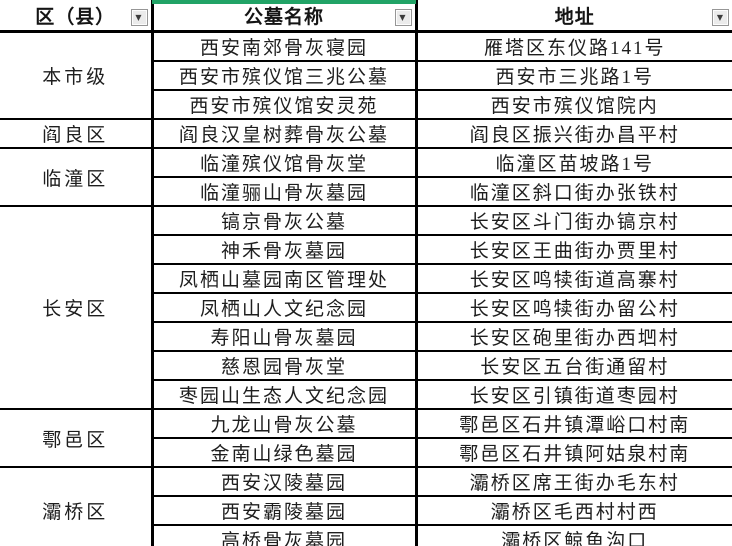 This screenshot has height=546, width=732. I want to click on header-region-label: 区（县）, so click(75, 17).